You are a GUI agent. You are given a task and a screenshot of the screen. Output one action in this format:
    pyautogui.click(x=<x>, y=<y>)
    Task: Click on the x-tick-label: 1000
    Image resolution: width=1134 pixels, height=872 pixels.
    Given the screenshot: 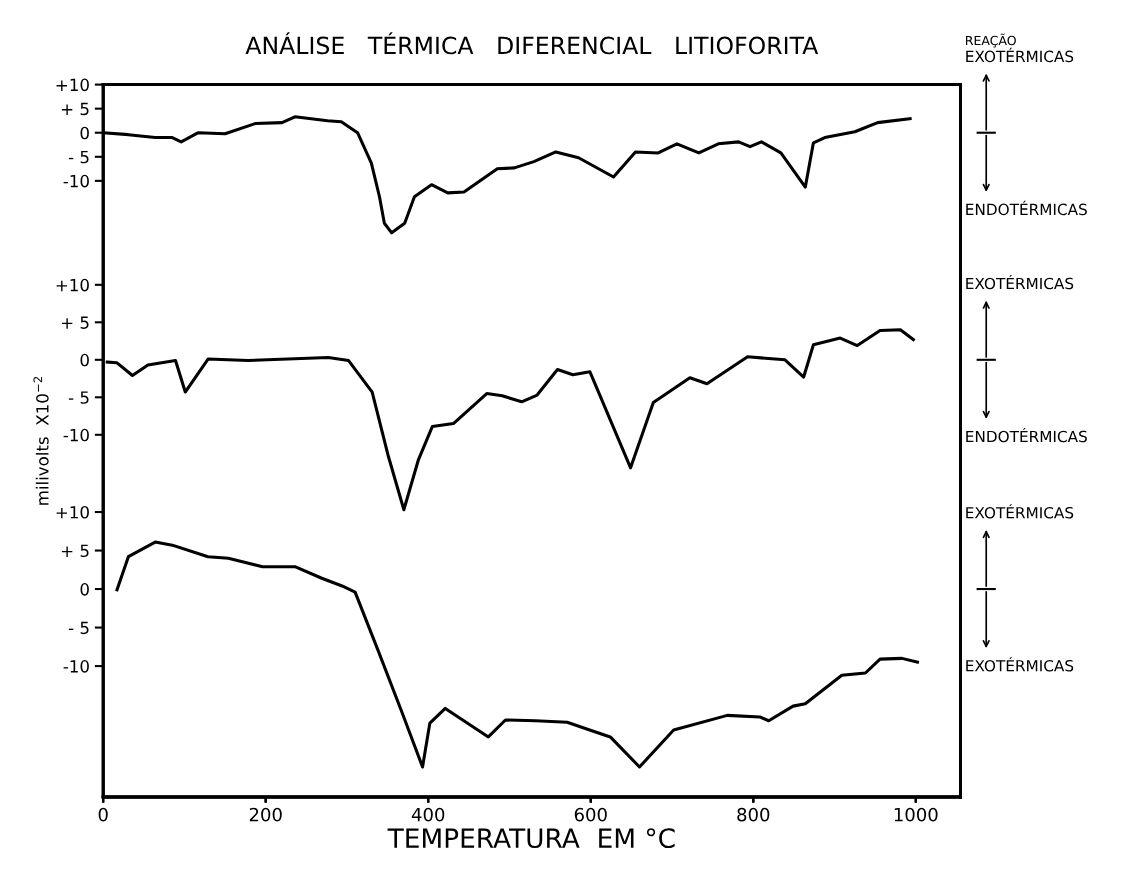 What is the action you would take?
    pyautogui.click(x=916, y=814)
    